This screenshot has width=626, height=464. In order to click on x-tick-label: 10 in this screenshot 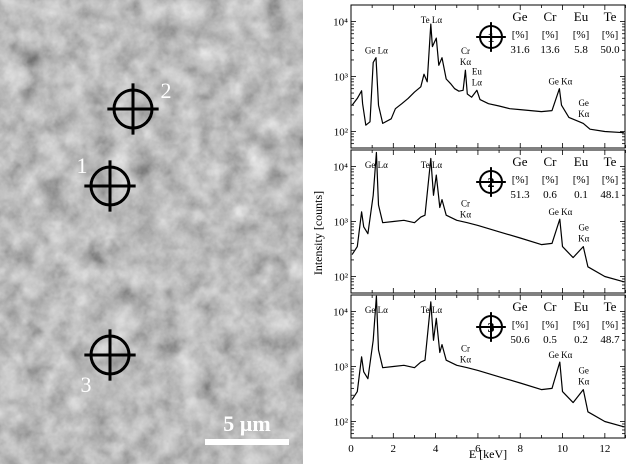, I will do `click(563, 449)`.